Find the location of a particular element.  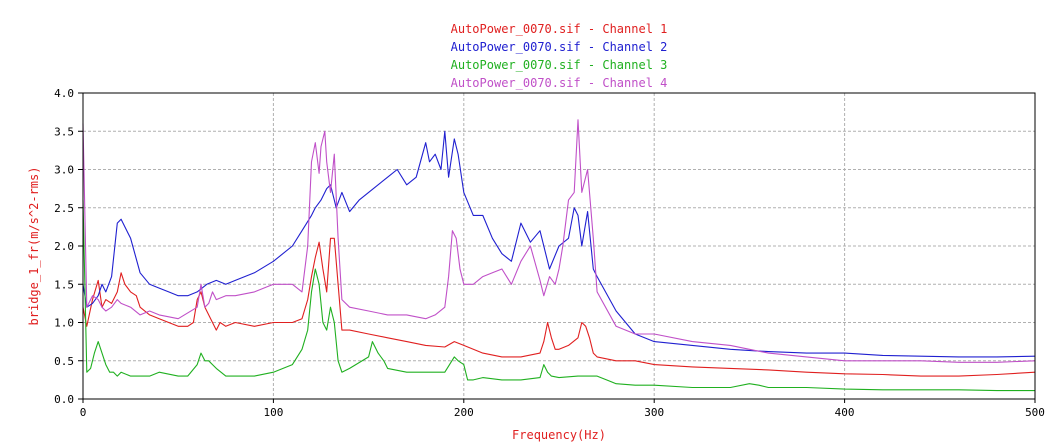

y-tick-label: 2.5 is located at coordinates (64, 208).